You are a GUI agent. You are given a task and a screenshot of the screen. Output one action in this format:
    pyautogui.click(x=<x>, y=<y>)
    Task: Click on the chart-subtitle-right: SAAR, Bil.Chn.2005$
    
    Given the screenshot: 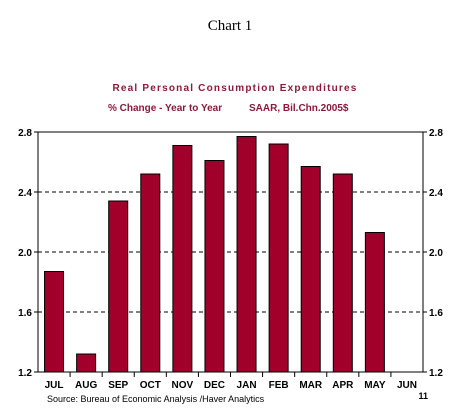 What is the action you would take?
    pyautogui.click(x=299, y=108)
    